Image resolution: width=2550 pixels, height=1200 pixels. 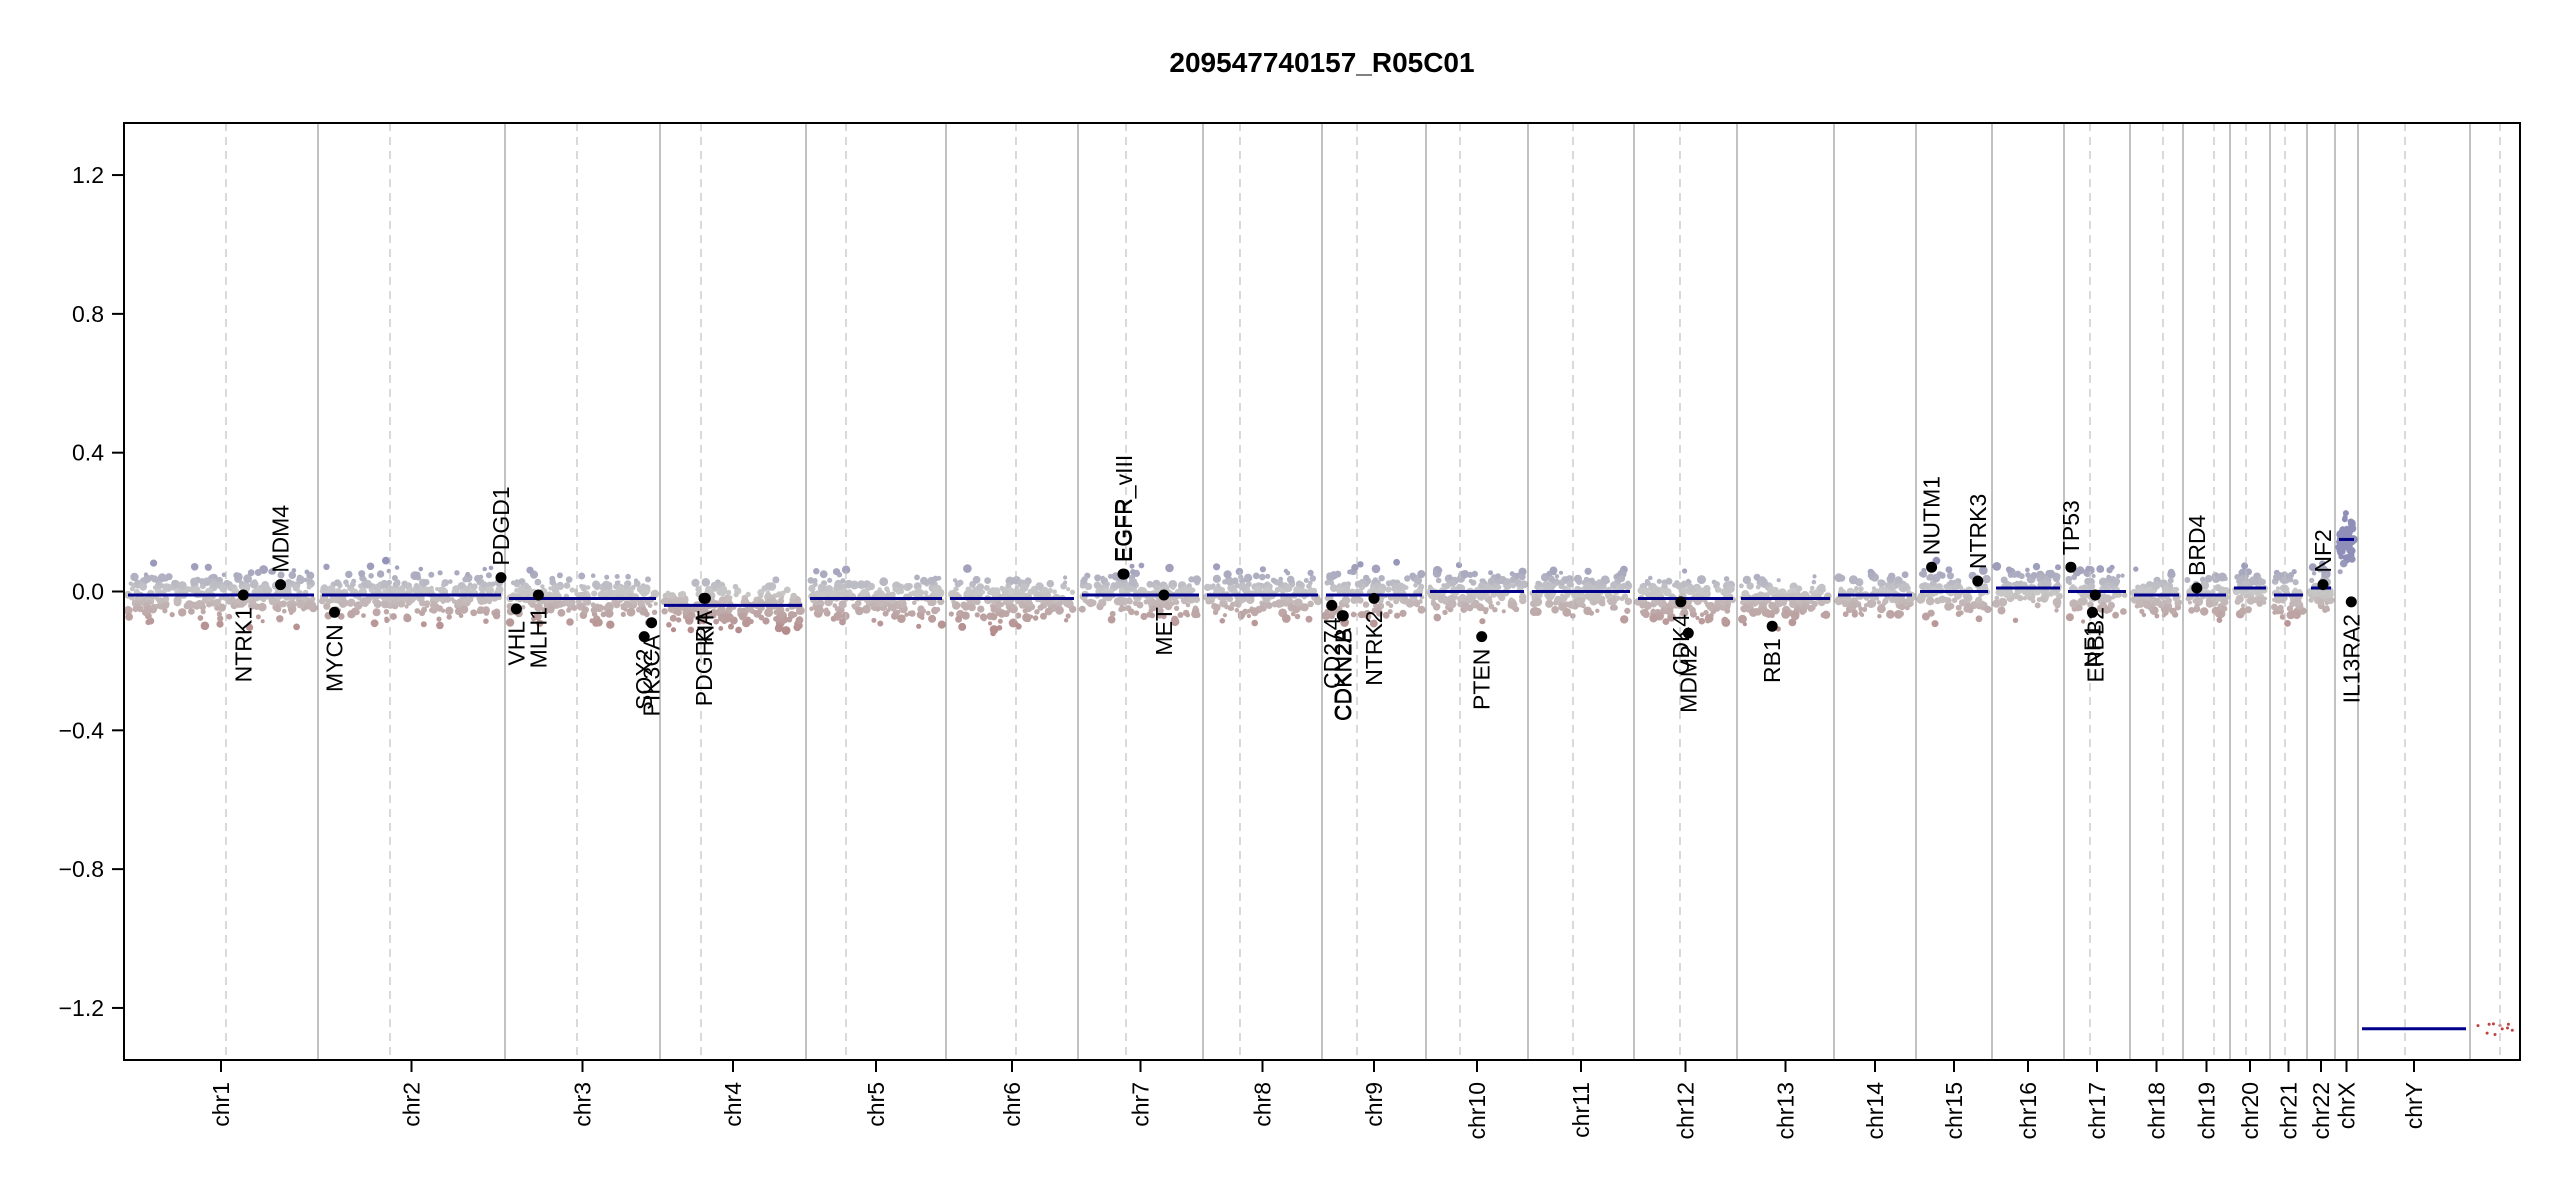 What do you see at coordinates (652, 675) in the screenshot?
I see `gene-label: PIK3CA` at bounding box center [652, 675].